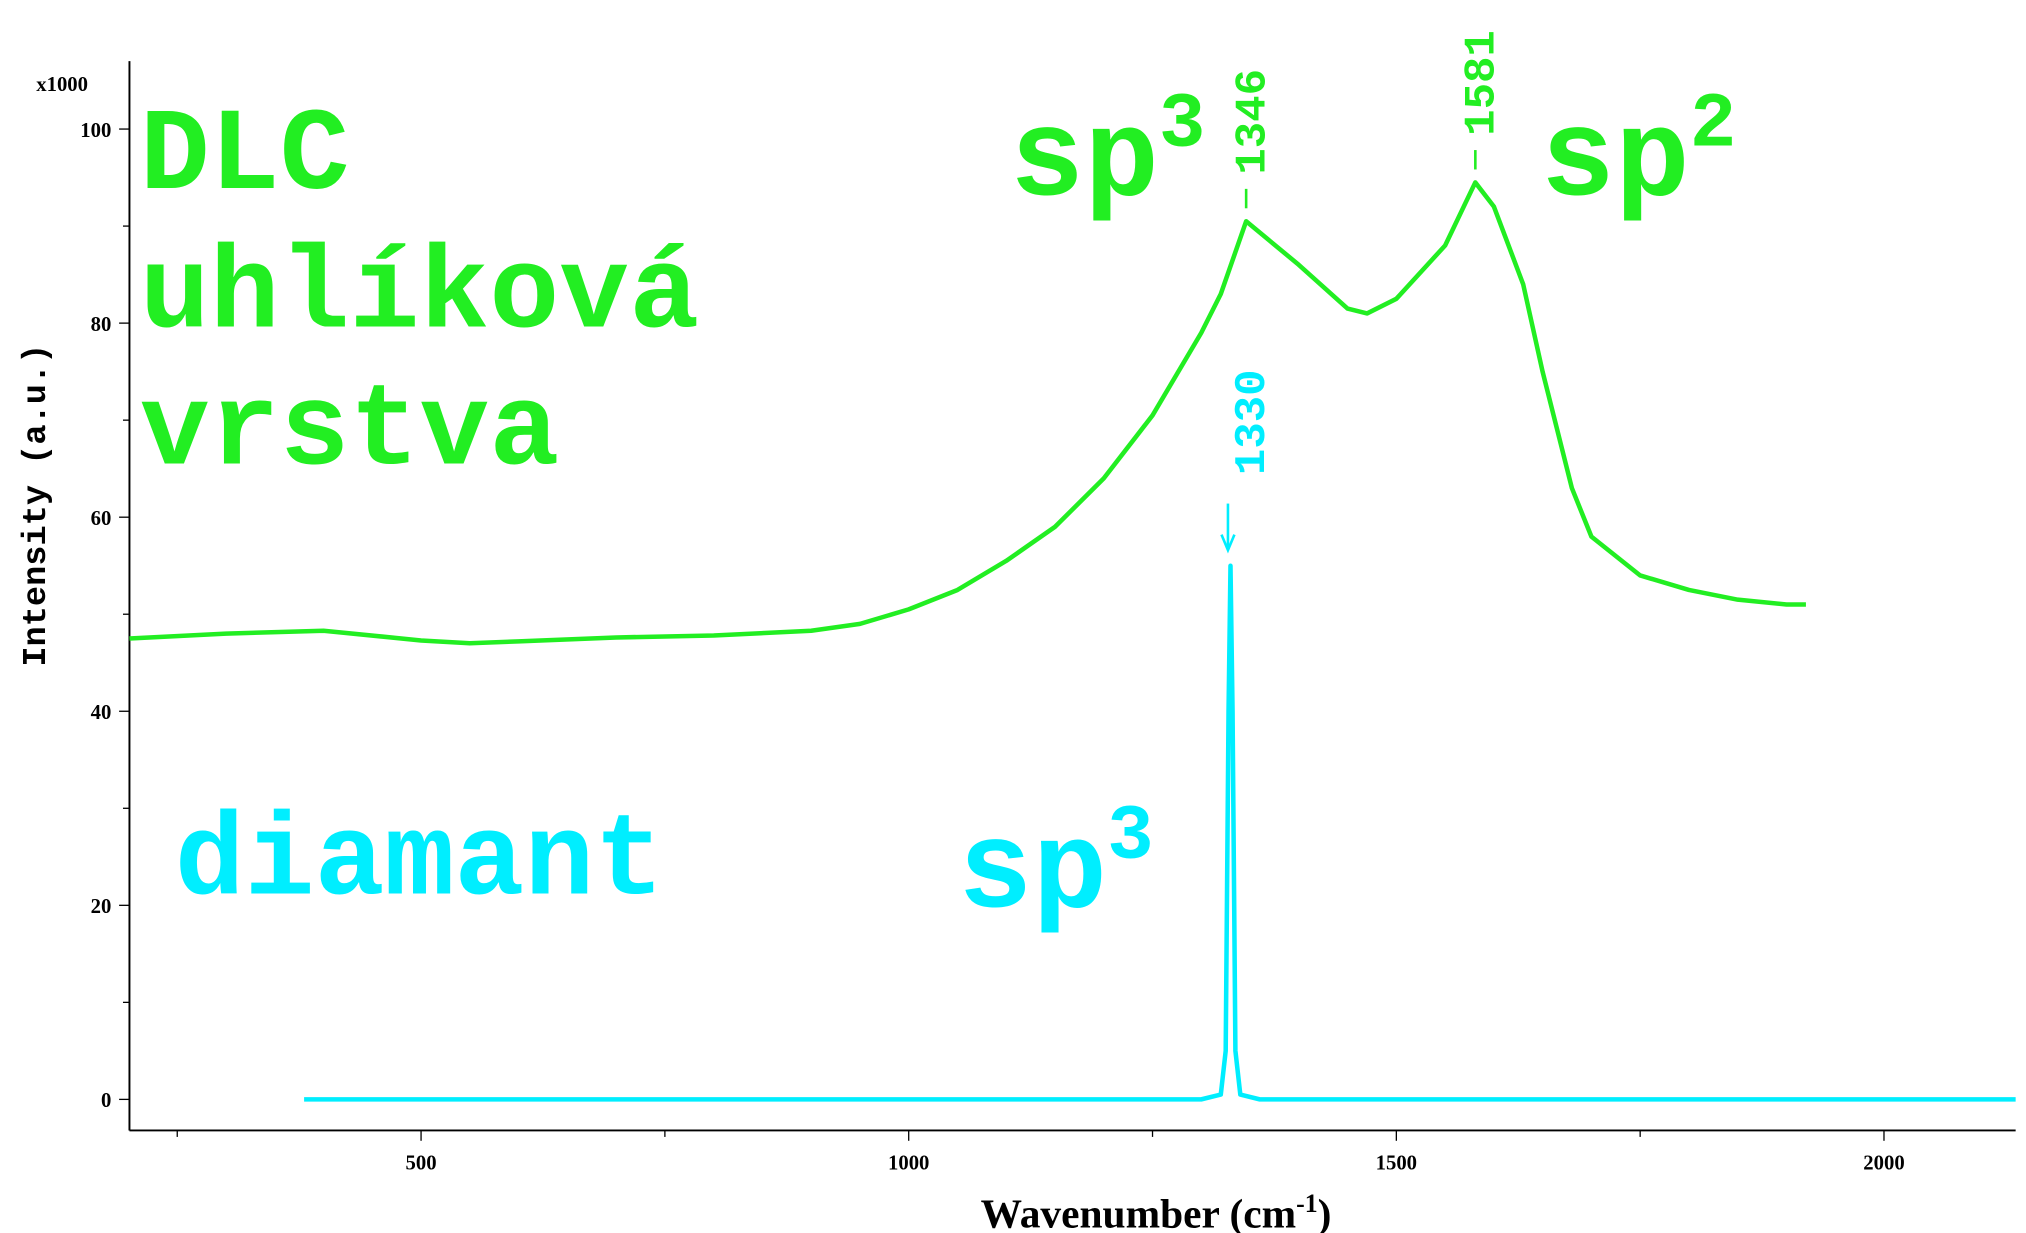  Describe the element at coordinates (908, 1163) in the screenshot. I see `x-tick-label: 1000` at that location.